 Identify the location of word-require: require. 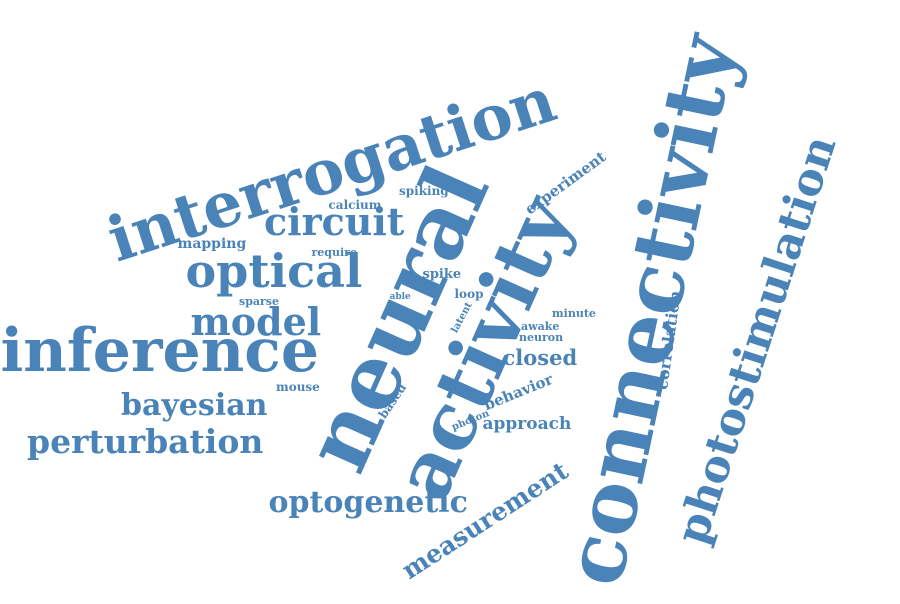
(334, 252).